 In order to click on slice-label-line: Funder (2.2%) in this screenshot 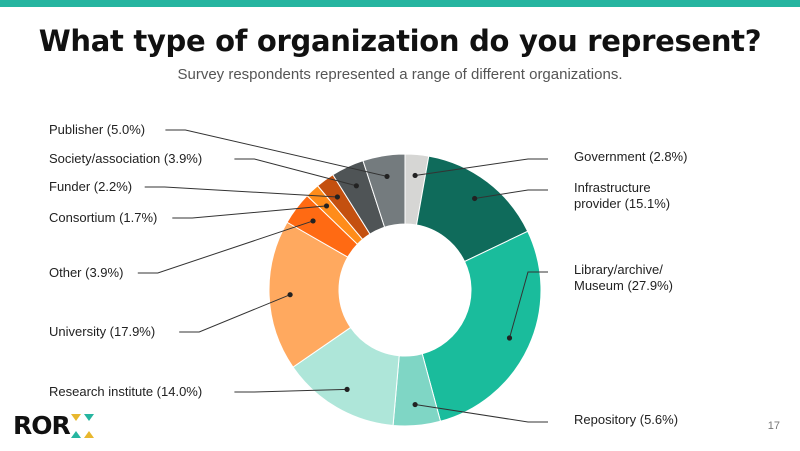, I will do `click(90, 186)`.